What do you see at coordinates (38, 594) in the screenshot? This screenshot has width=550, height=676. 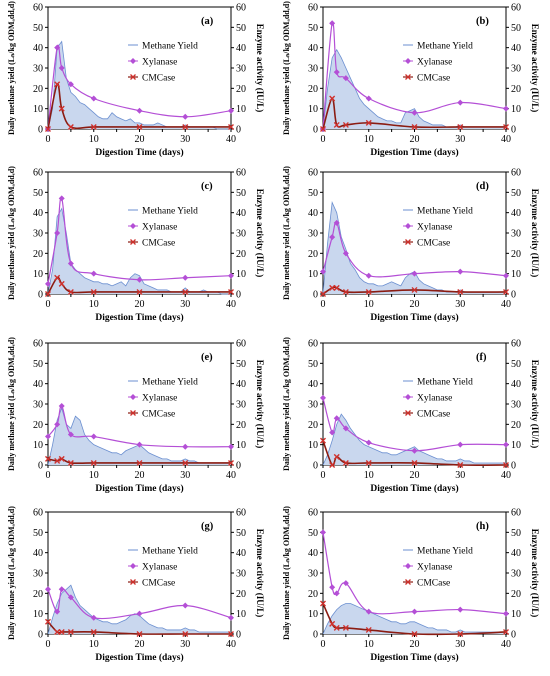 I see `y-tick-label: 20` at bounding box center [38, 594].